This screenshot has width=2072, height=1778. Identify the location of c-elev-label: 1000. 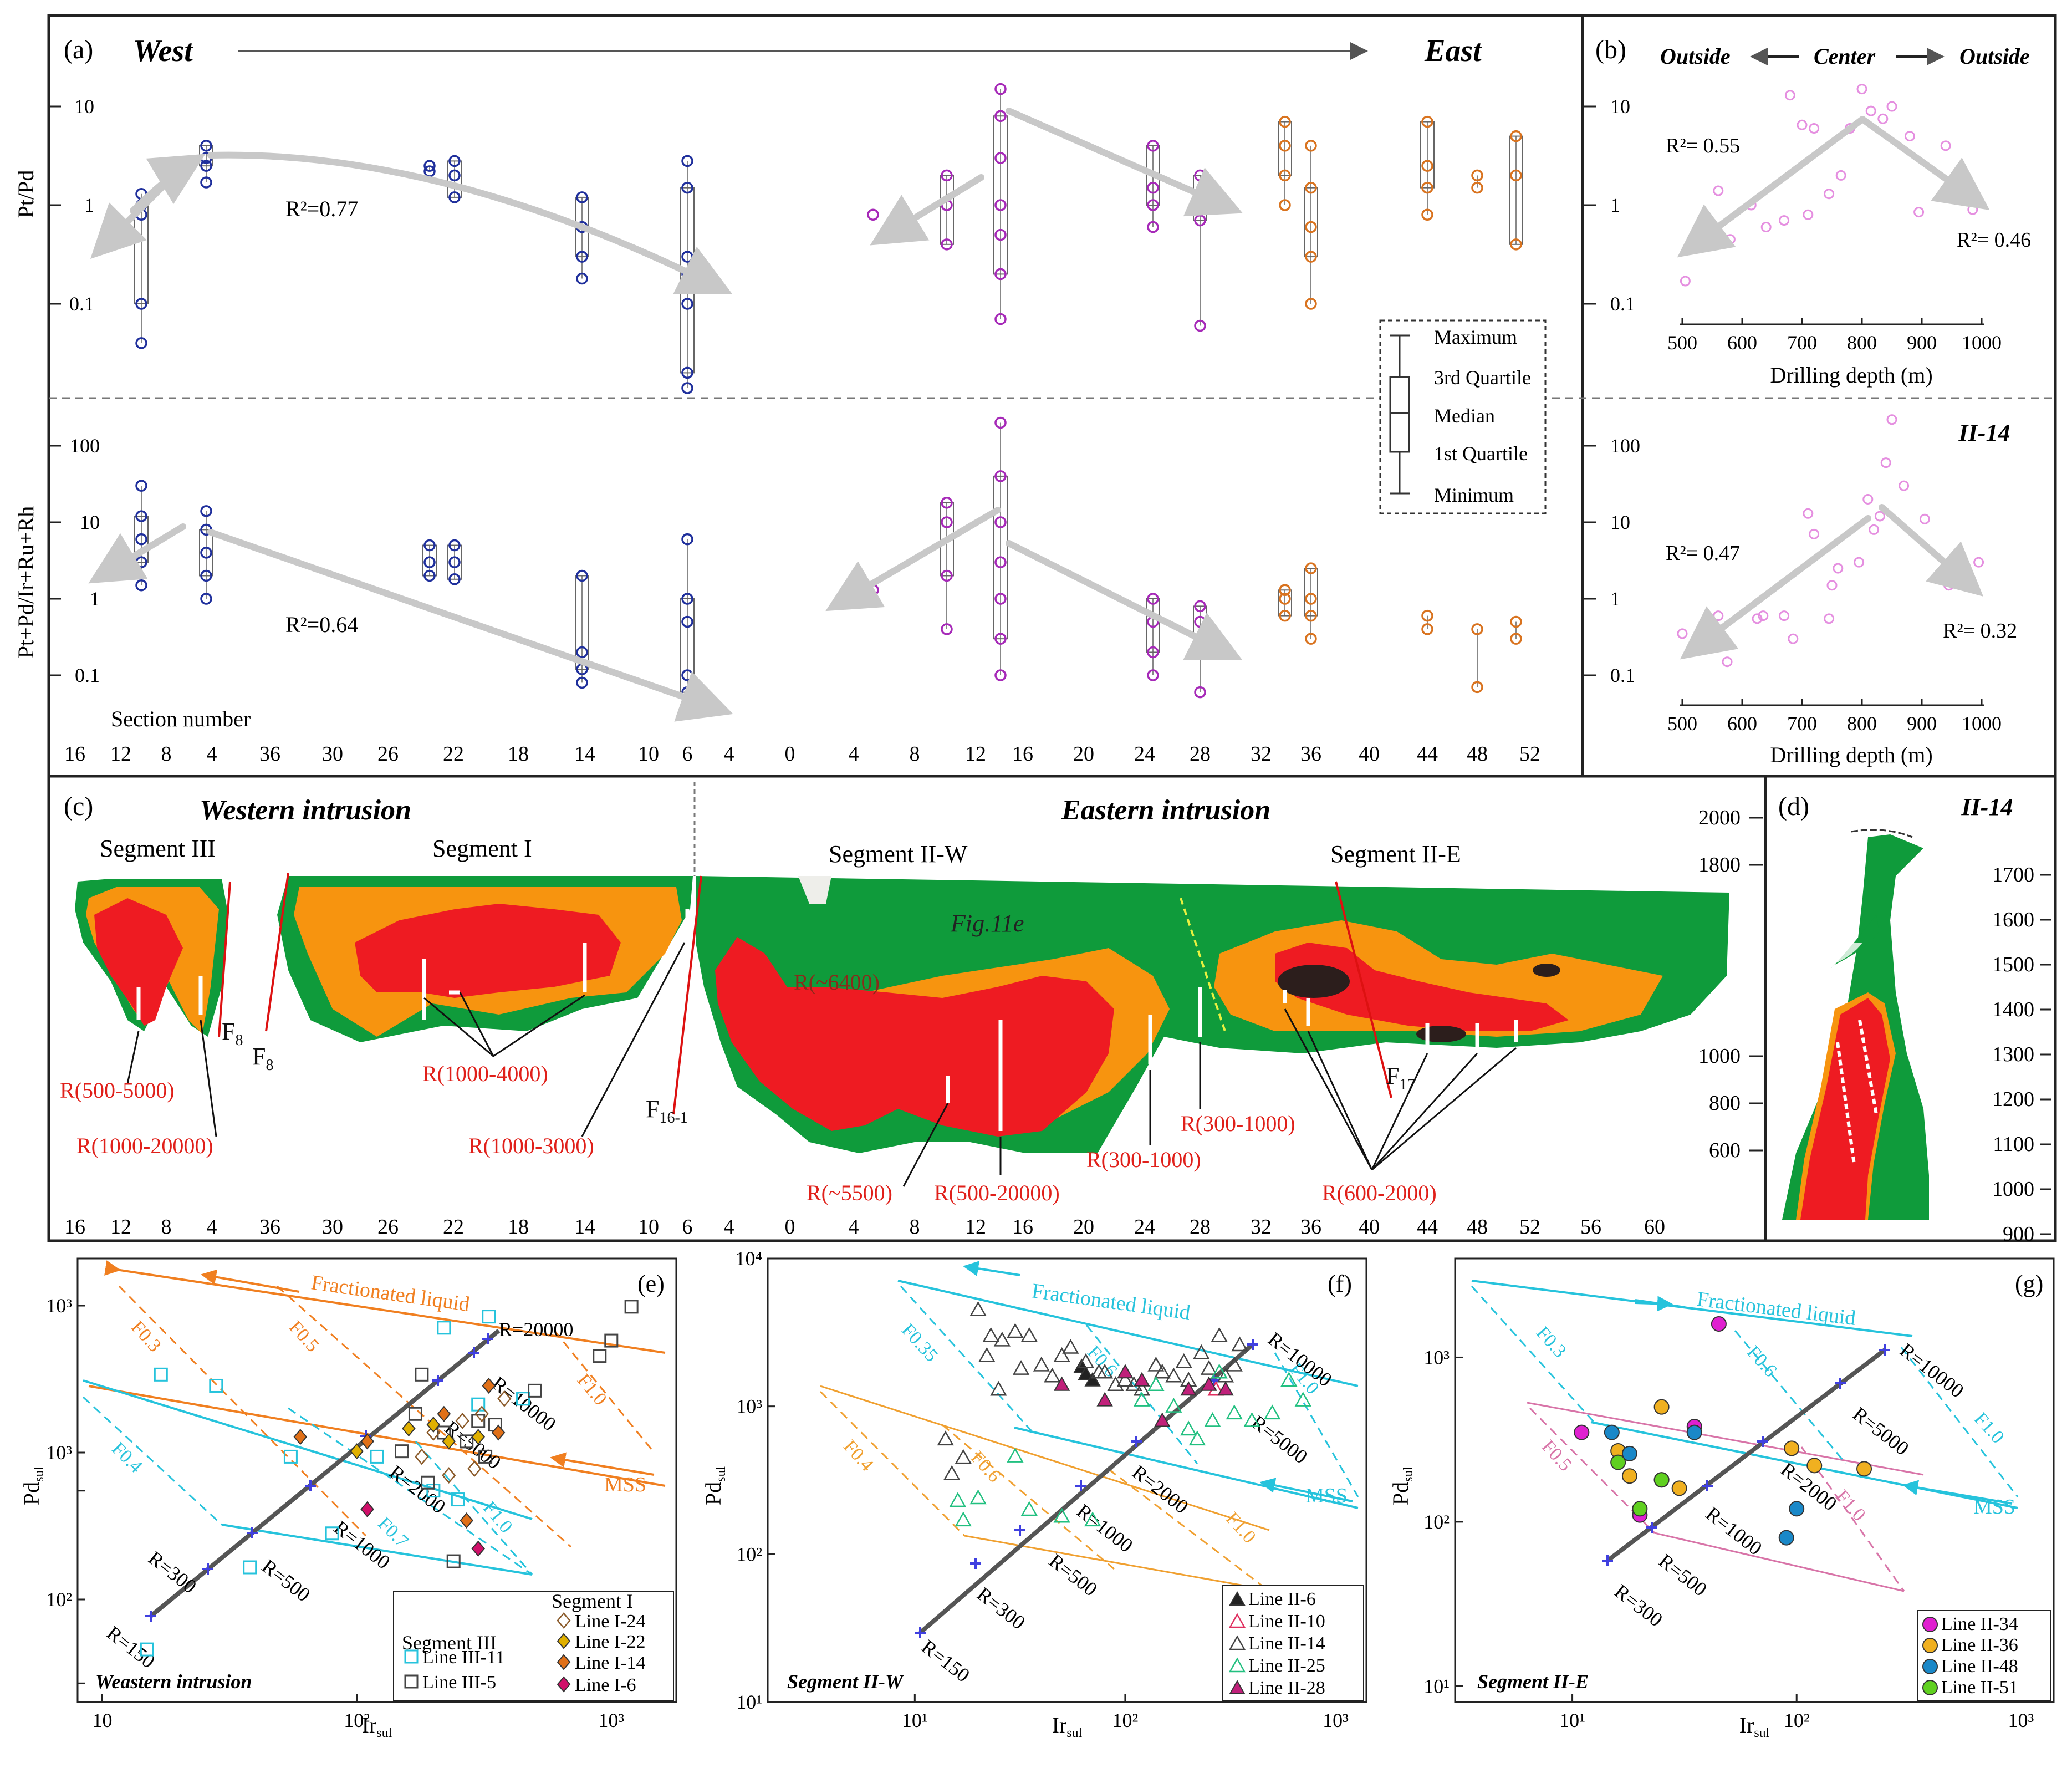
(1719, 1056).